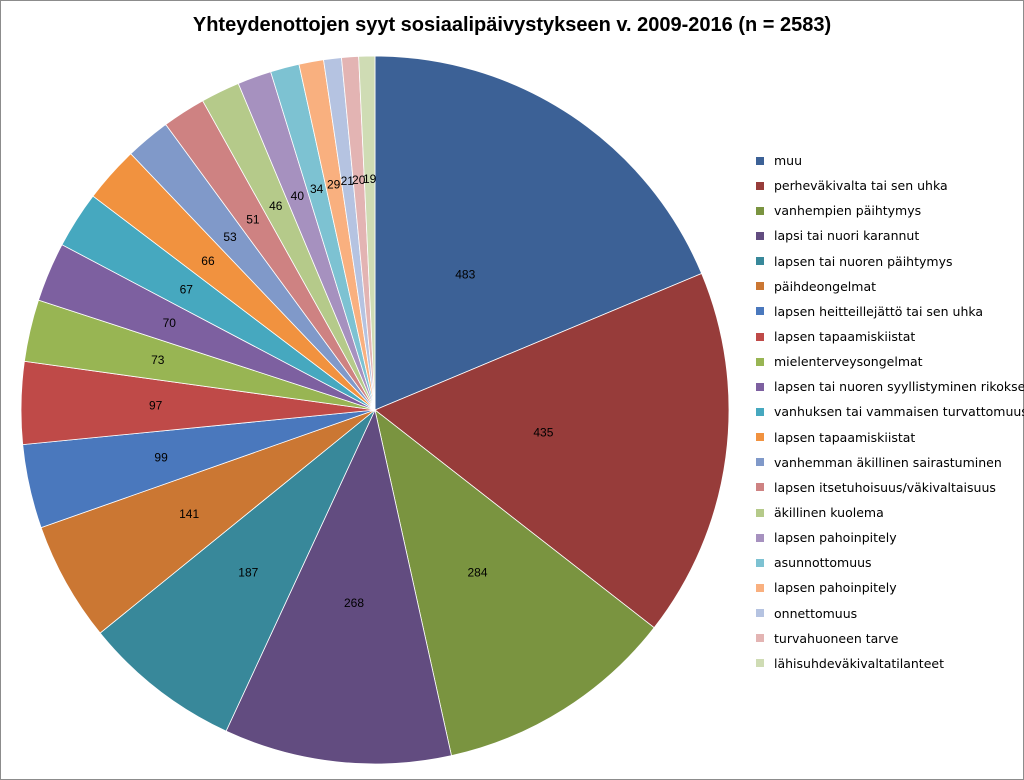  What do you see at coordinates (230, 237) in the screenshot?
I see `data-label-13: 53` at bounding box center [230, 237].